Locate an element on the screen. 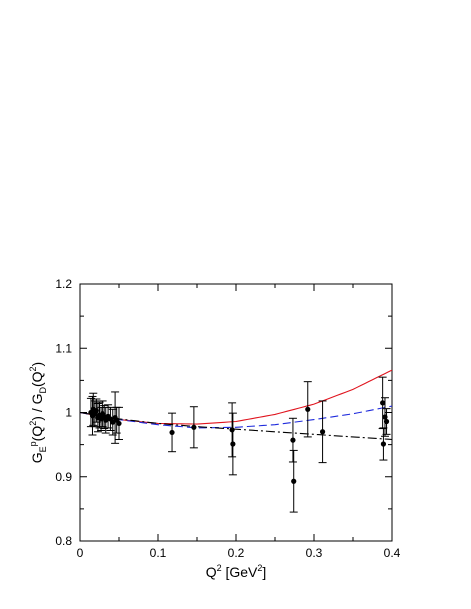  label-part: D is located at coordinates (43, 390).